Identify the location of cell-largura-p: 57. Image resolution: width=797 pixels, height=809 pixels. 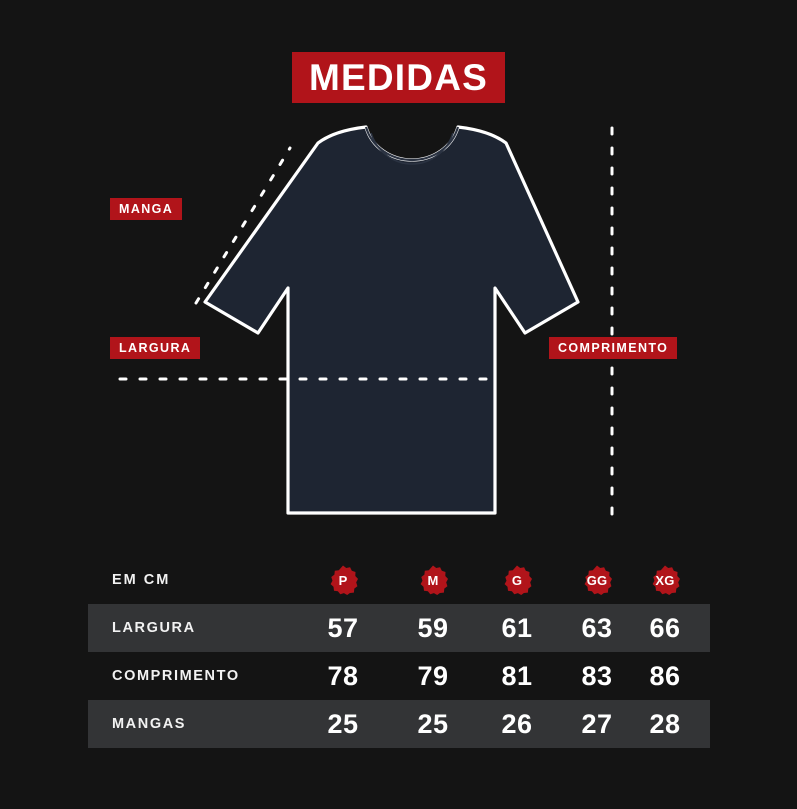
(343, 627).